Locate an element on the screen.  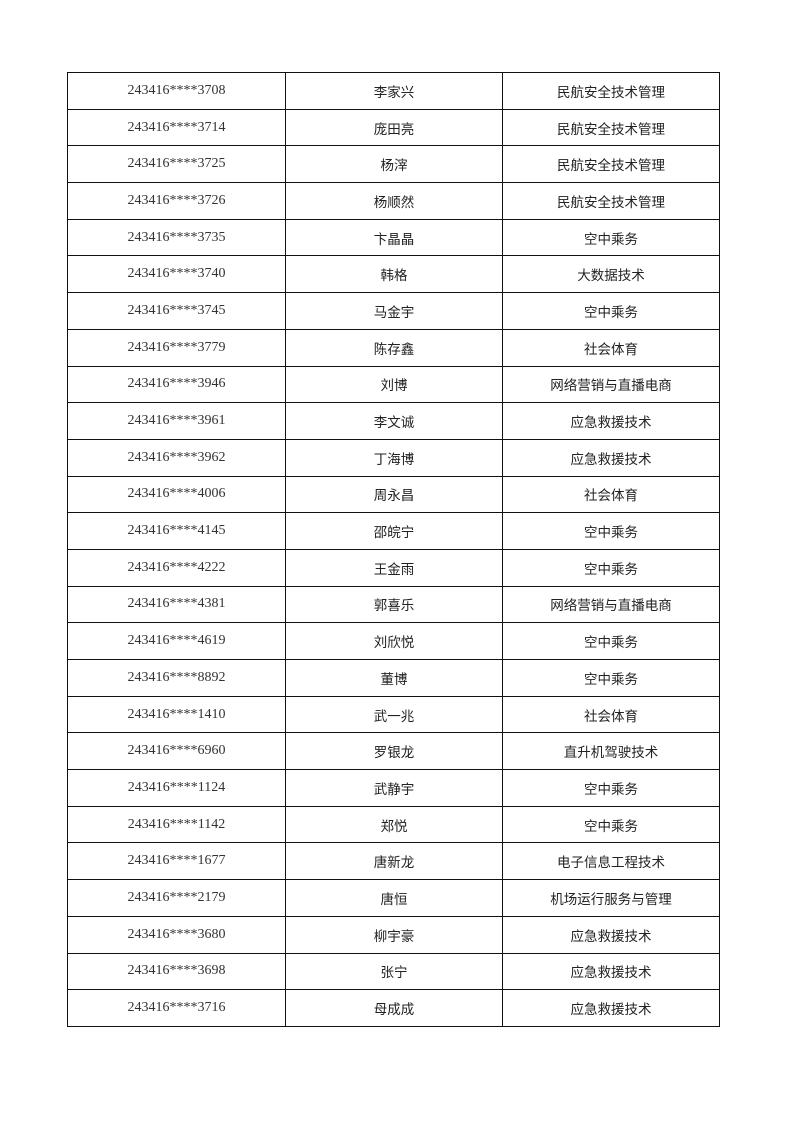
table-row: 243416****4222 王金雨 空中乘务 is located at coordinates (393, 567).